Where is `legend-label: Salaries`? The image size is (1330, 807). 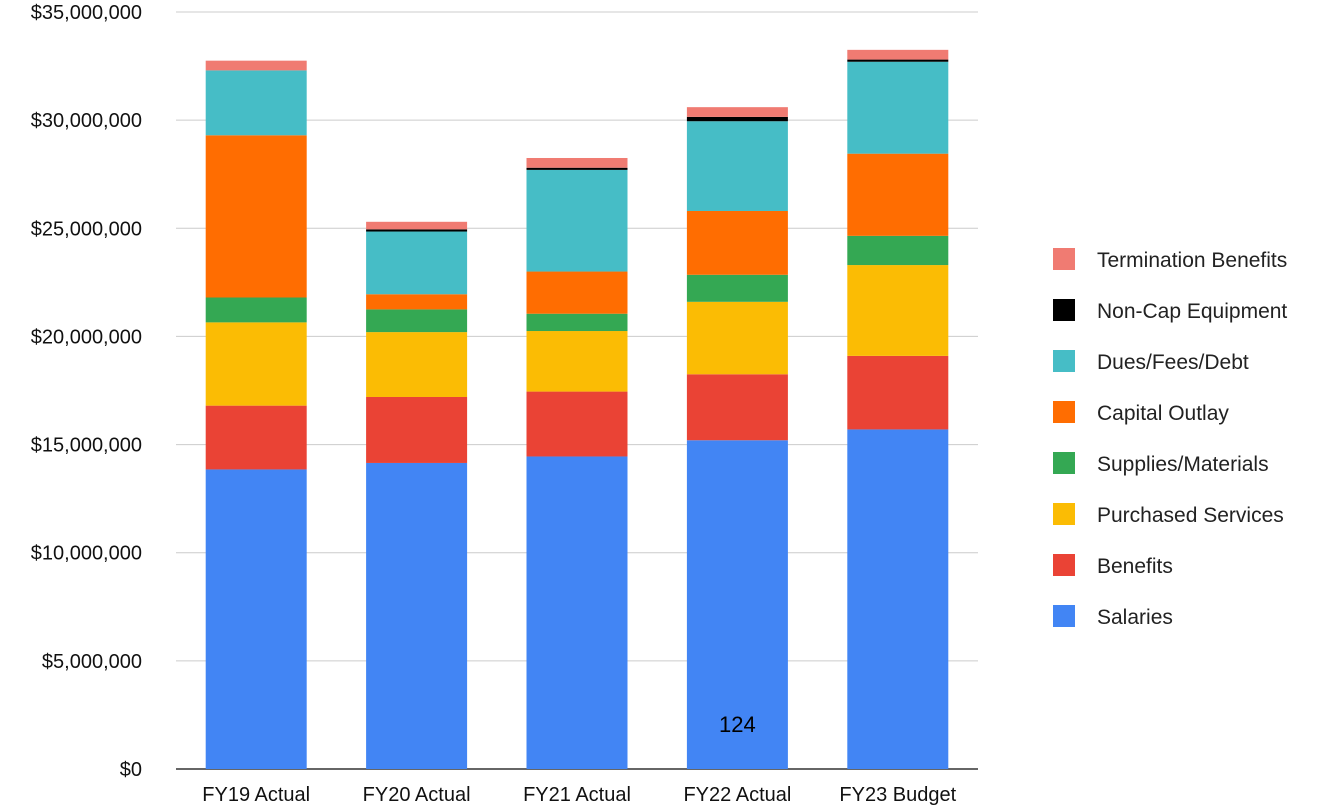 legend-label: Salaries is located at coordinates (1135, 617).